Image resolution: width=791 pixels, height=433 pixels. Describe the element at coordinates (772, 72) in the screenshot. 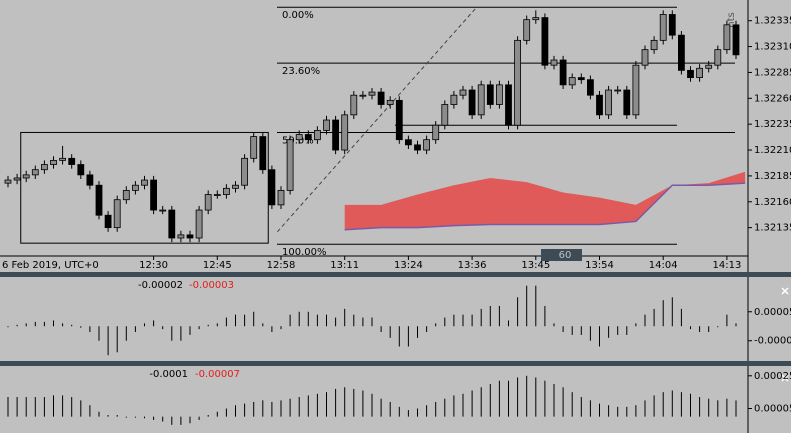

I see `y-tick-label: 1.32285` at that location.